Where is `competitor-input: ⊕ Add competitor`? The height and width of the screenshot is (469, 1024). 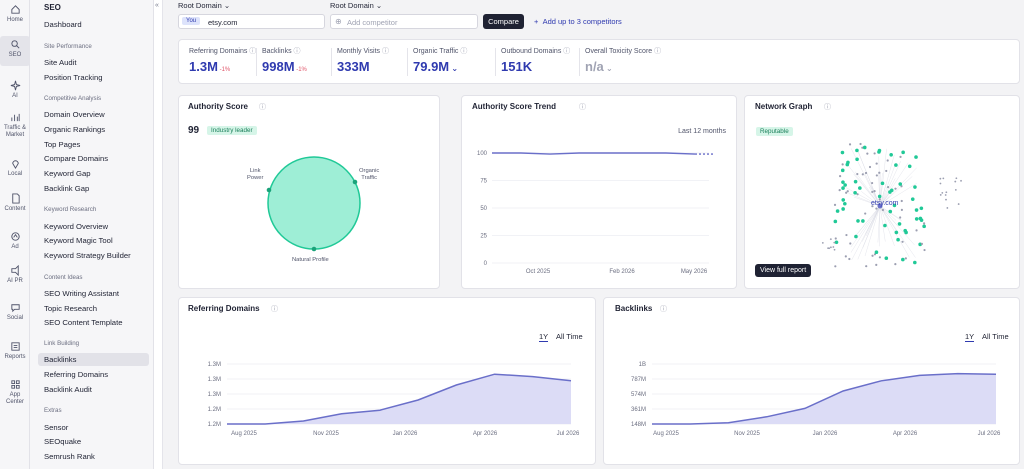
competitor-input: ⊕ Add competitor is located at coordinates (404, 21).